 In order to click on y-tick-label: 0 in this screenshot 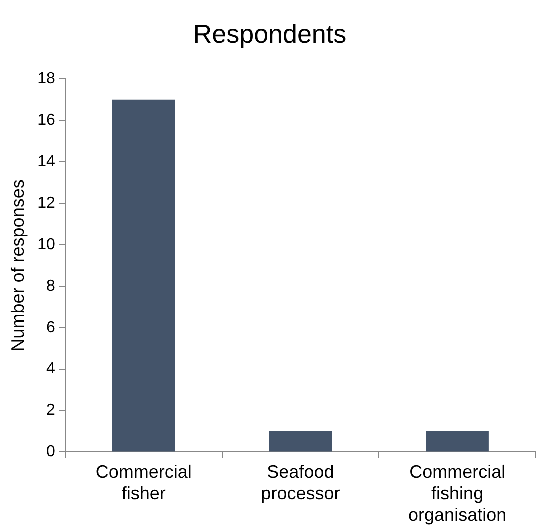, I will do `click(51, 452)`.